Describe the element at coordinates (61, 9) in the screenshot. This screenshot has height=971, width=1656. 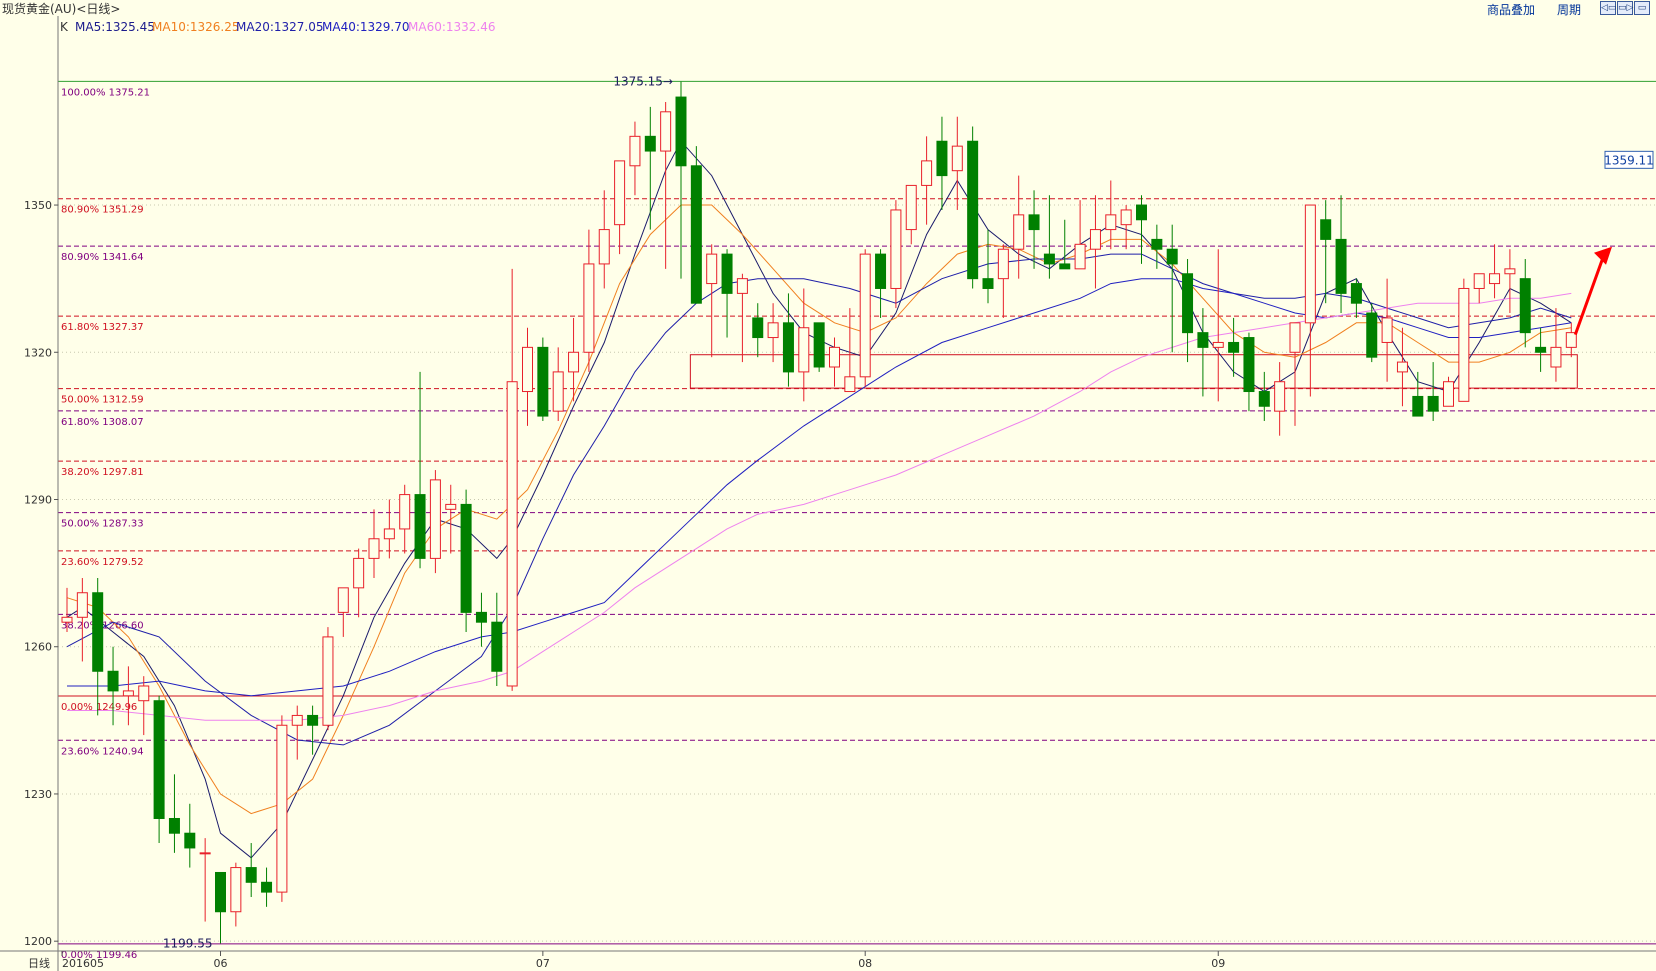
I see `window-title: 现货黄金(AU)<日线>` at that location.